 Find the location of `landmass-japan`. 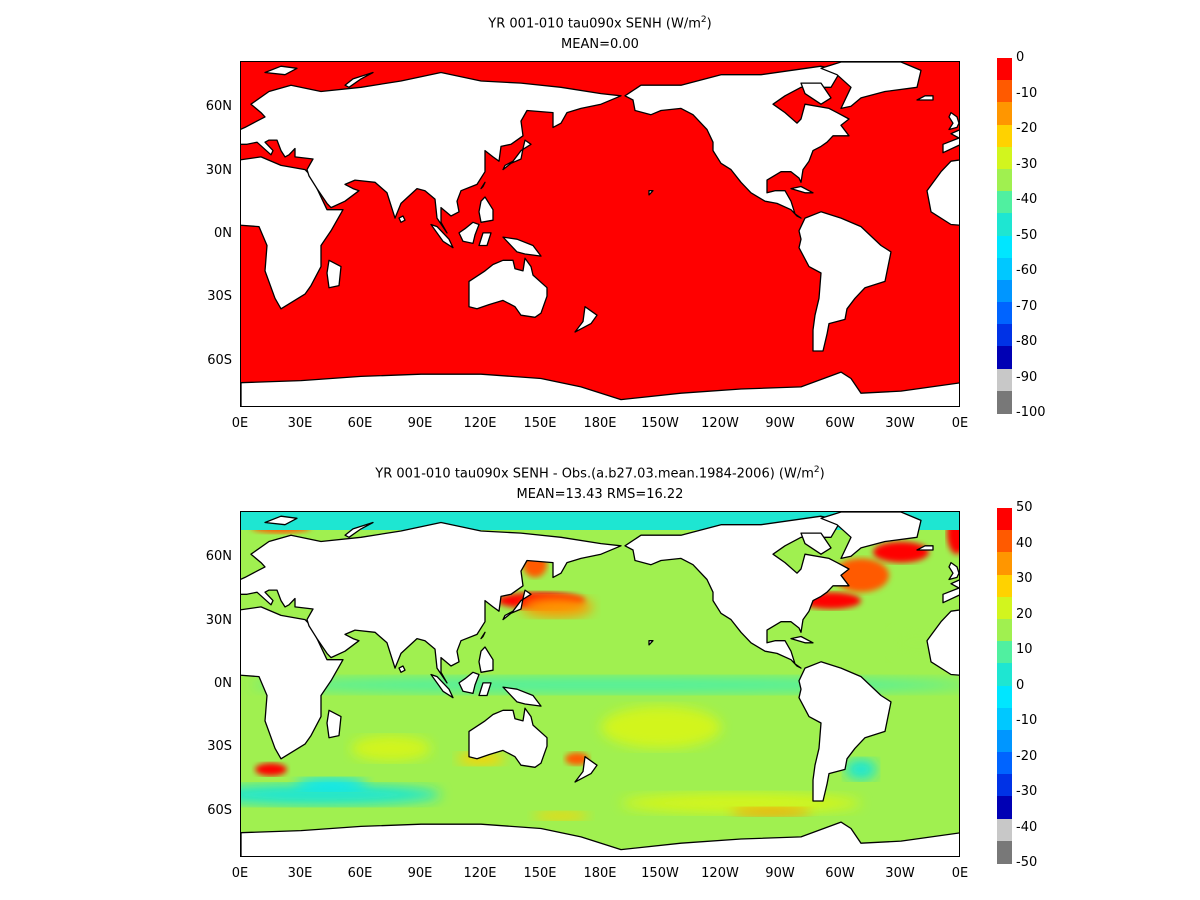

landmass-japan is located at coordinates (517, 155).